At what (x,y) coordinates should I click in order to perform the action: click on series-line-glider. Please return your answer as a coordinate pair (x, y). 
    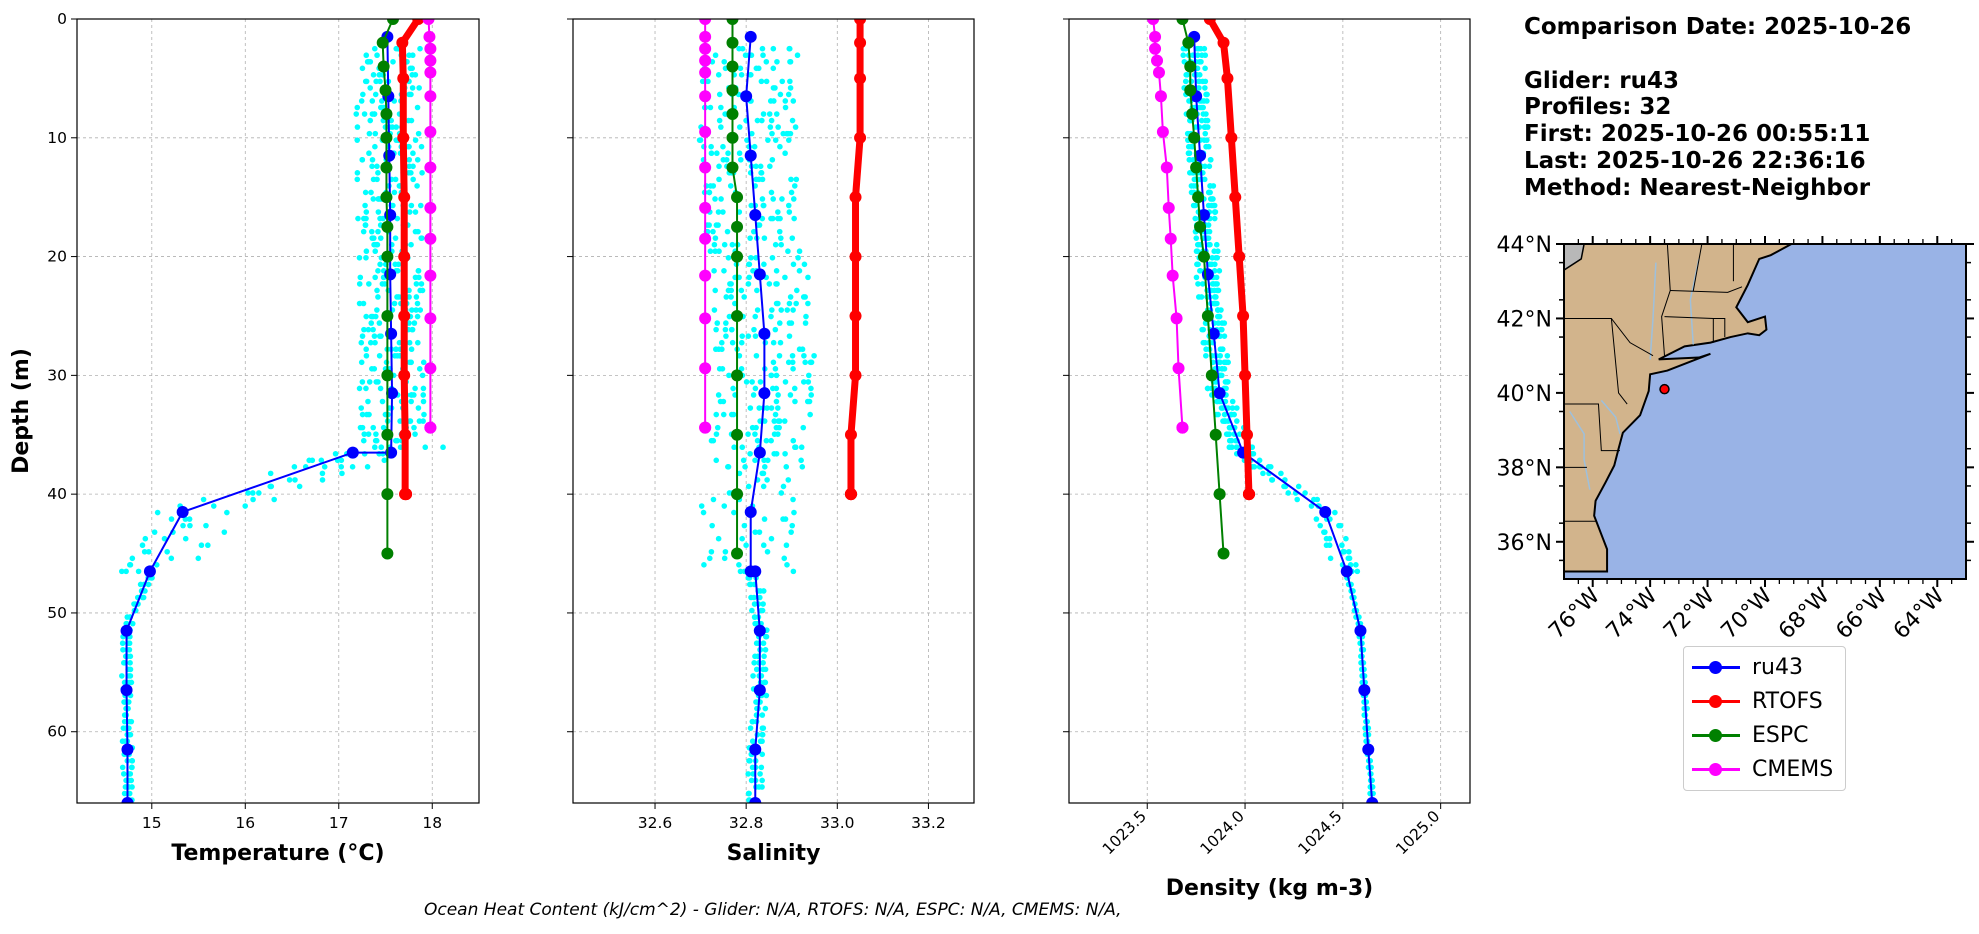
    Looking at the image, I should click on (259, 419).